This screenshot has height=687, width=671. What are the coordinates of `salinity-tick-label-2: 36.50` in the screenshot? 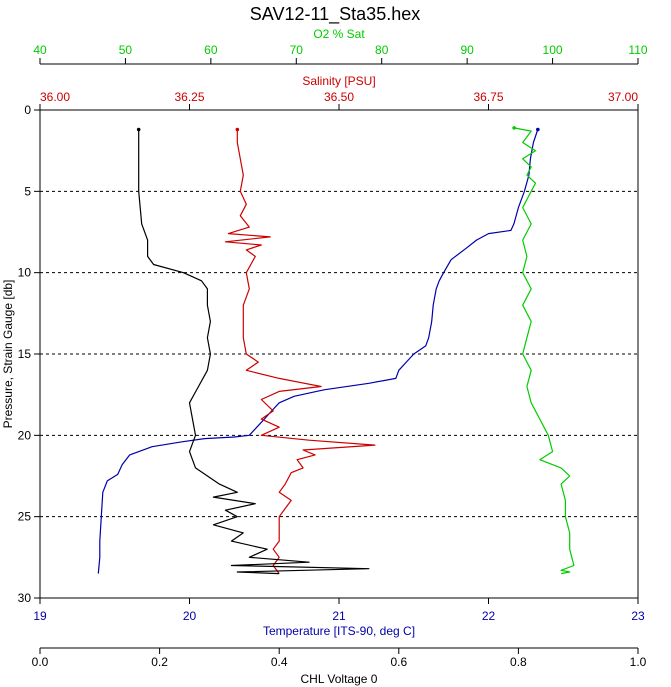 It's located at (339, 97).